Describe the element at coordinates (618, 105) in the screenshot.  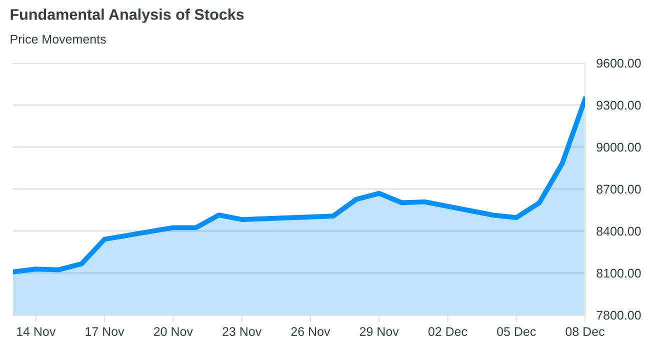
I see `y-tick-label: 9300.00` at that location.